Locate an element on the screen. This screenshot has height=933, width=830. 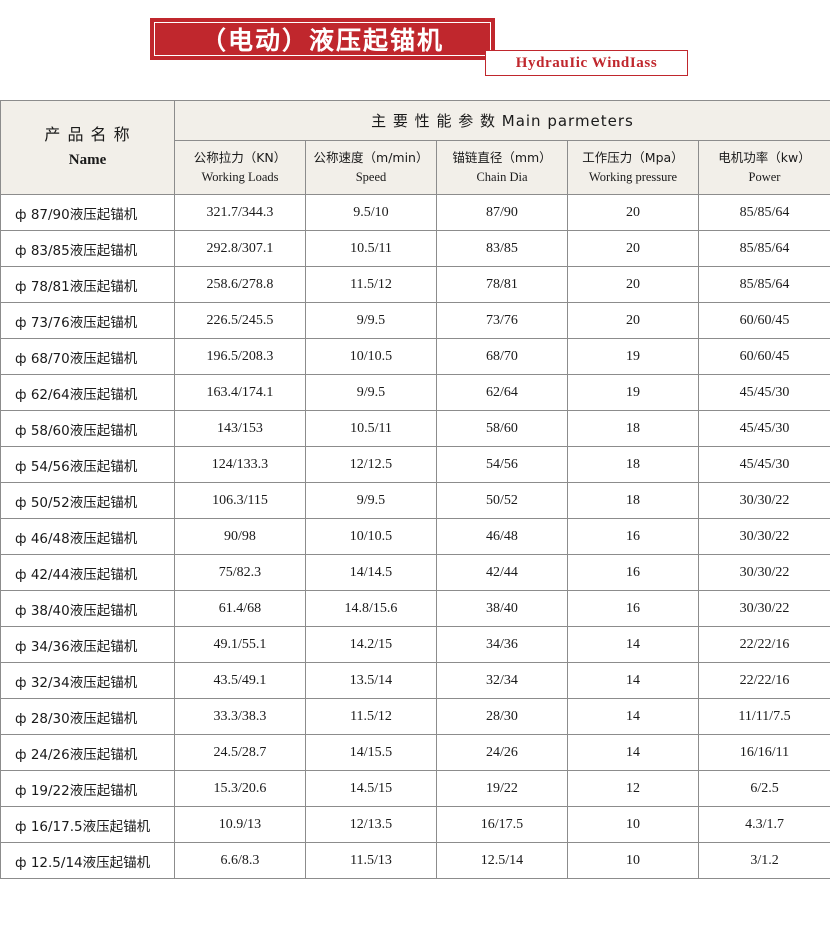
cell-chain-dia: 42/44 is located at coordinates (502, 572).